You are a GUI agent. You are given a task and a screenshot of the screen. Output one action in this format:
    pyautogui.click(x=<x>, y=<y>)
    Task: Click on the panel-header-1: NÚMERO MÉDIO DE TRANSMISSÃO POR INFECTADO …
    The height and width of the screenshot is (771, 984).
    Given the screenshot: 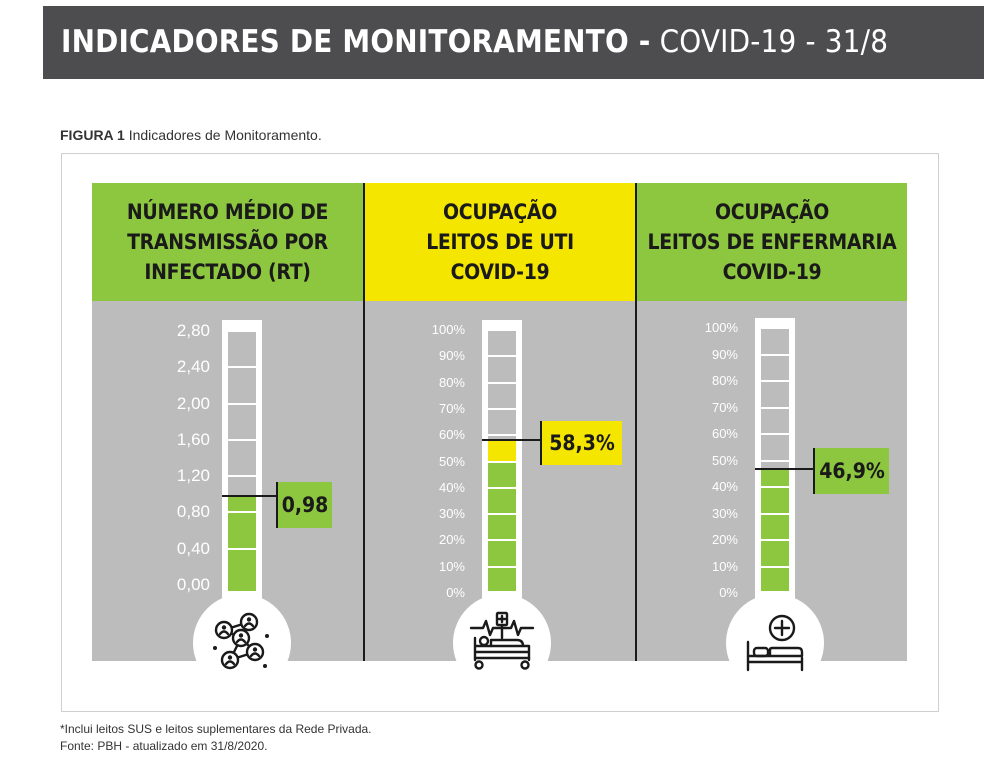 What is the action you would take?
    pyautogui.click(x=227, y=242)
    